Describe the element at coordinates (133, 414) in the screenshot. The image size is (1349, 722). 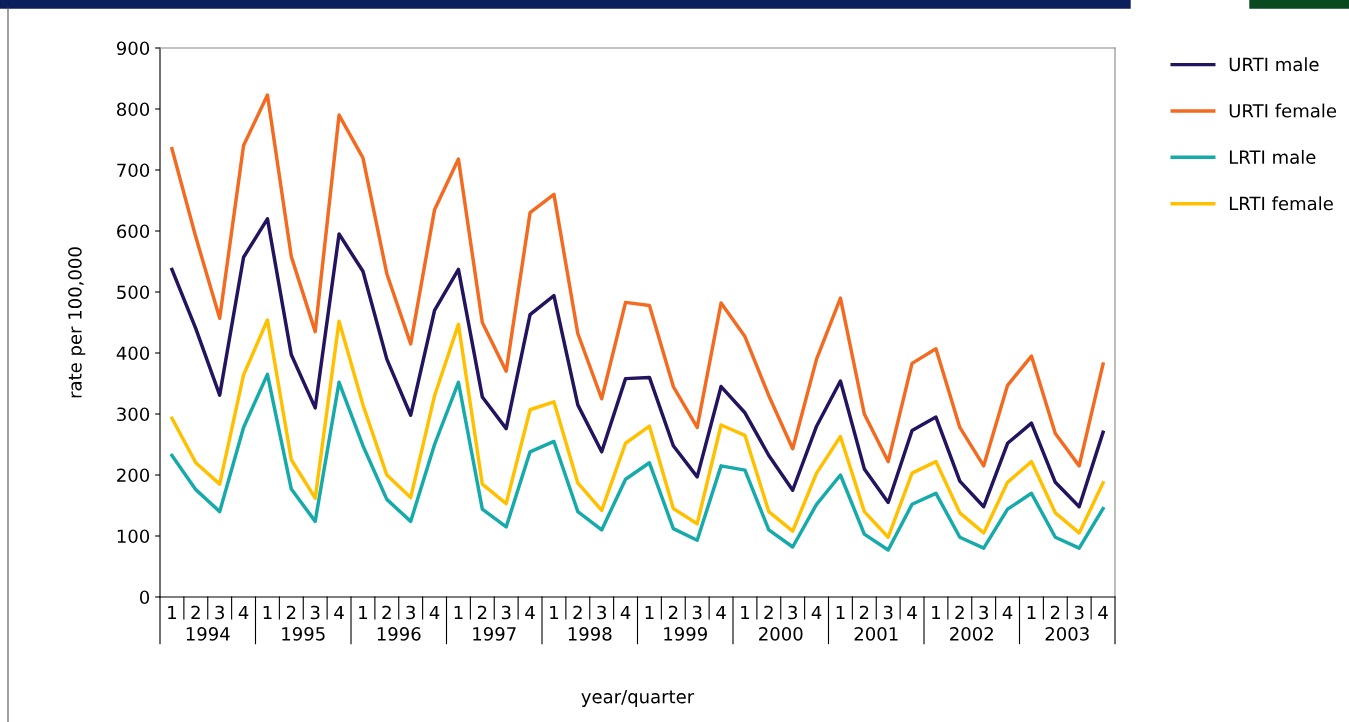
I see `y-tick-label: 300` at that location.